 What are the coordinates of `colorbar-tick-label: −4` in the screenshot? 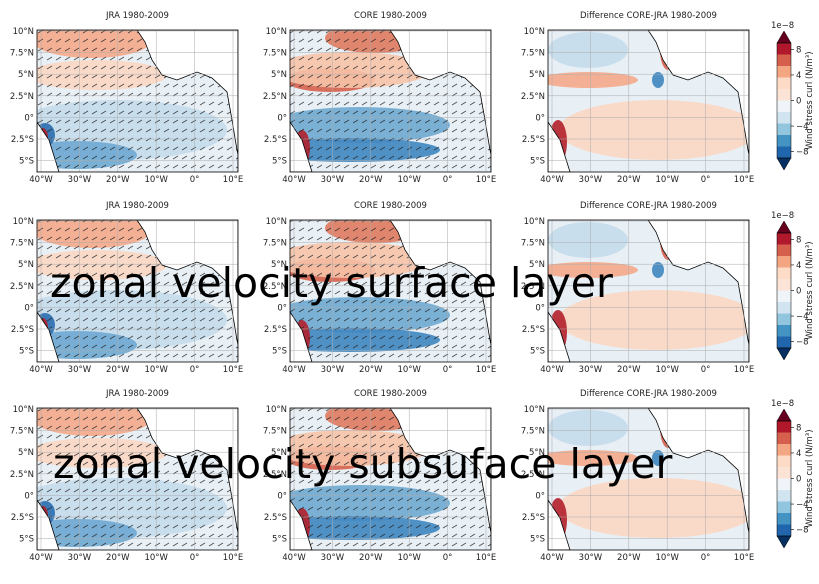 It's located at (802, 317).